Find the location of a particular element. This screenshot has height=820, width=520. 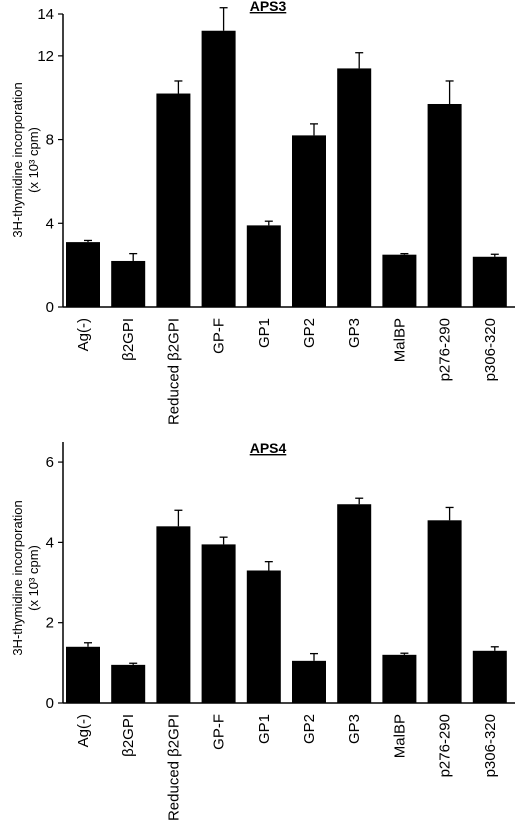

chart-title: APS4 is located at coordinates (268, 448).